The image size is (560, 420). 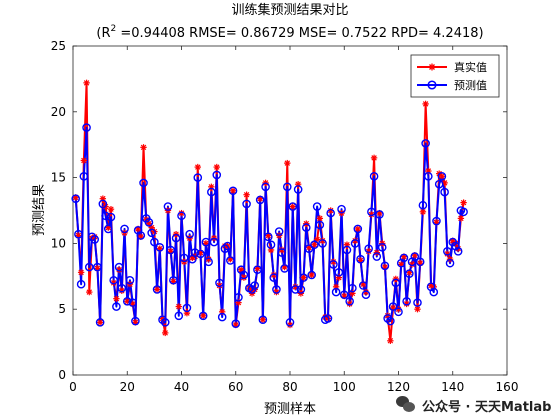 I want to click on watermark: 公众号 · 天天Matlab, so click(x=476, y=405).